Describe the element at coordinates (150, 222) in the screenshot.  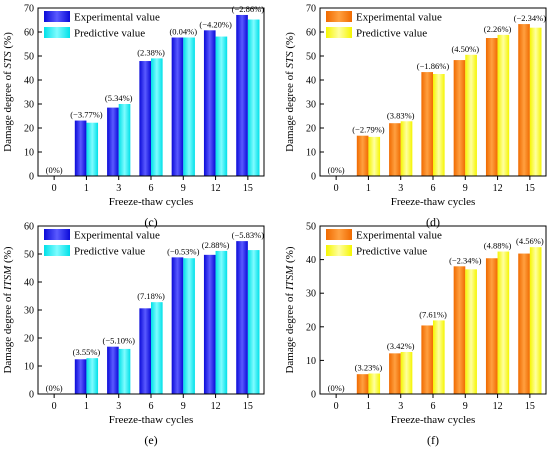
I see `panel-label: (c)` at that location.